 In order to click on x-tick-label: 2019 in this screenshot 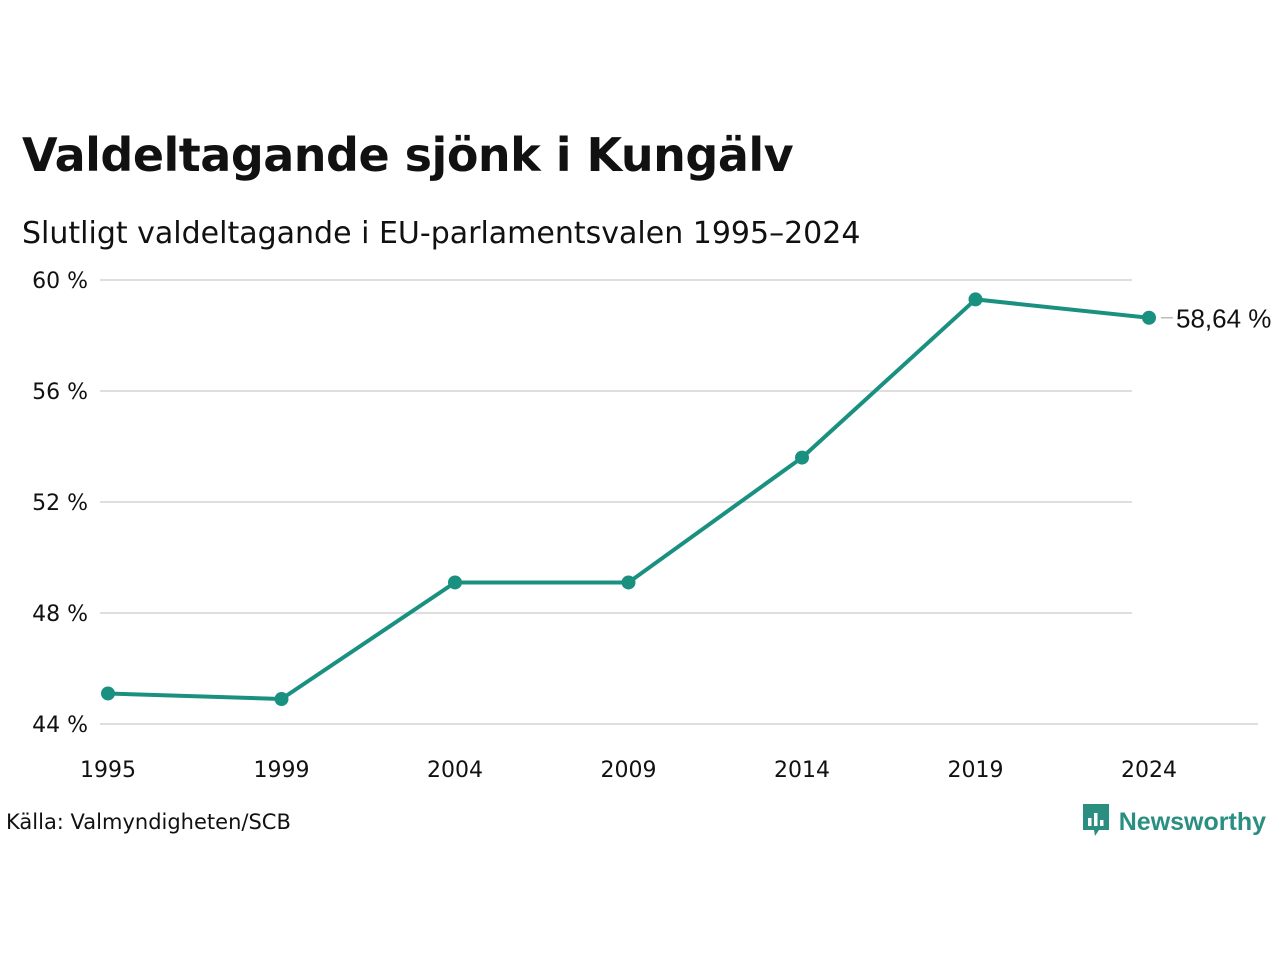, I will do `click(976, 770)`.